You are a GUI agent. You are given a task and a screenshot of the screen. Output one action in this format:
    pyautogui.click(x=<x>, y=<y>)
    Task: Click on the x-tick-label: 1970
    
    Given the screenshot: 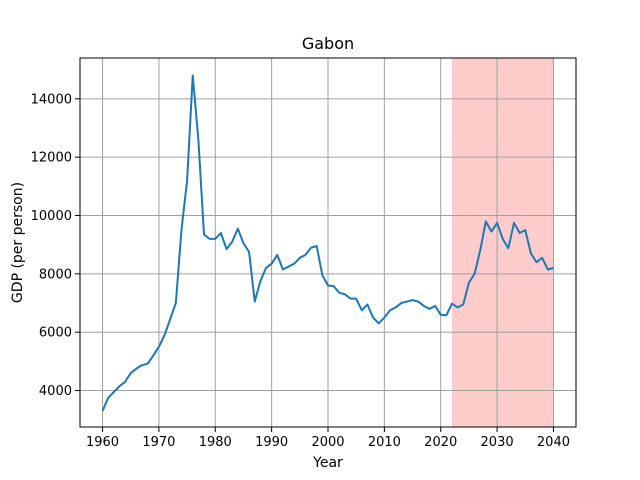 What is the action you would take?
    pyautogui.click(x=158, y=442)
    